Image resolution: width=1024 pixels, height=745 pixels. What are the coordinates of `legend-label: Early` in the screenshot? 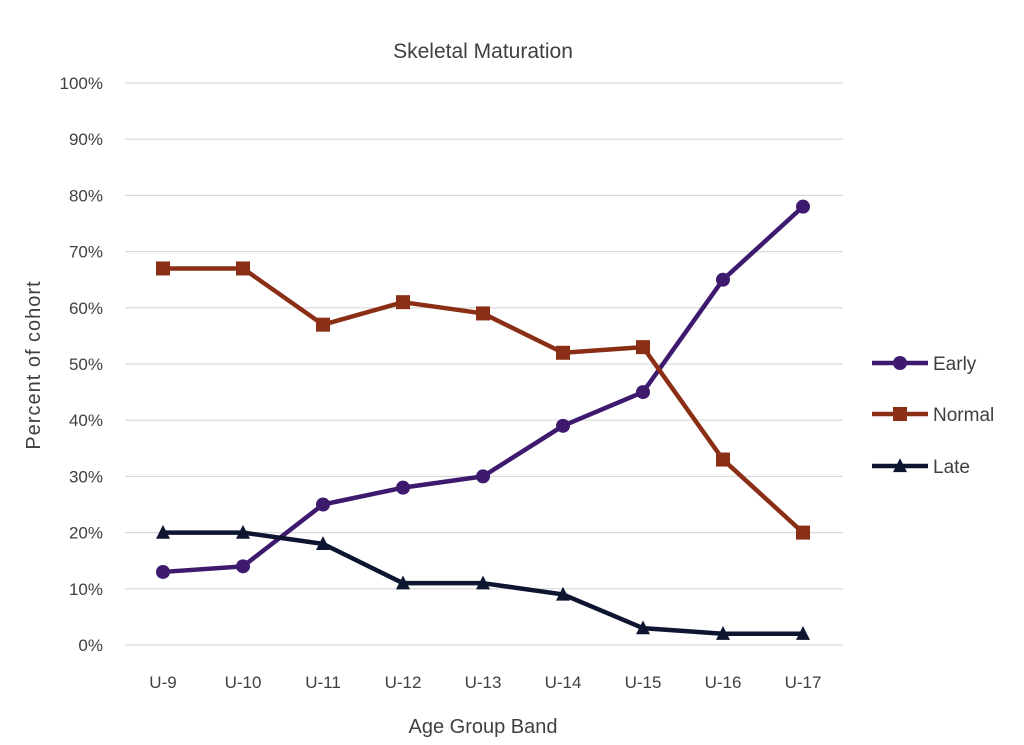 It's located at (955, 364).